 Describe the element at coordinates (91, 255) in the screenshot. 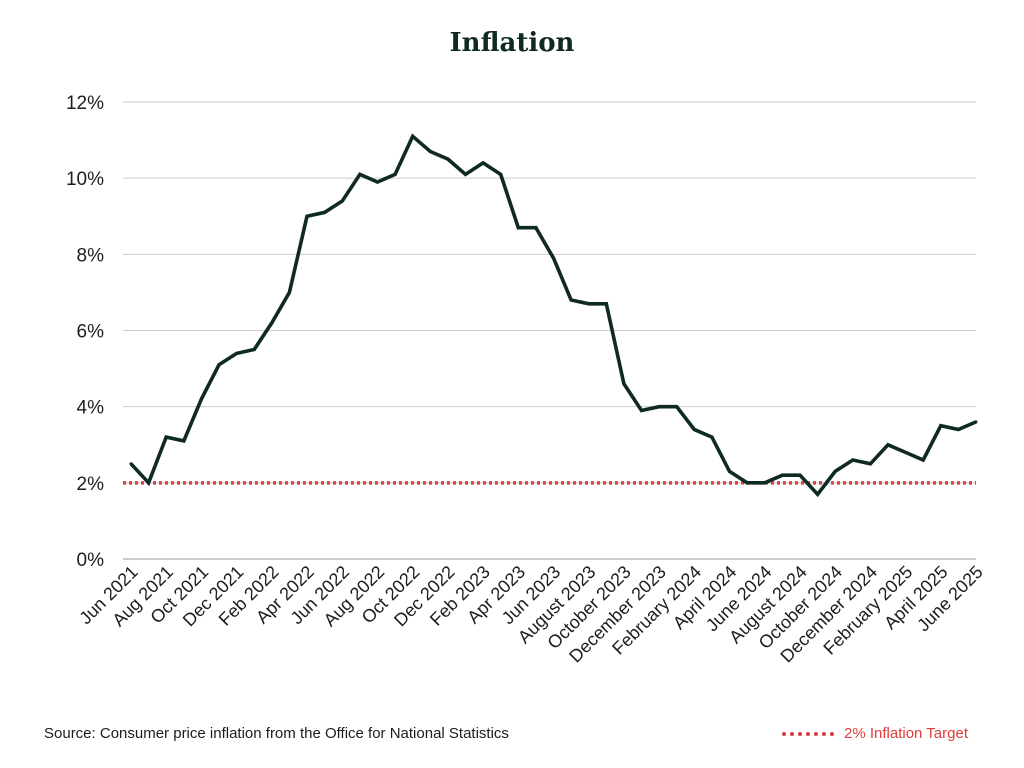

I see `y-tick-label: 8%` at that location.